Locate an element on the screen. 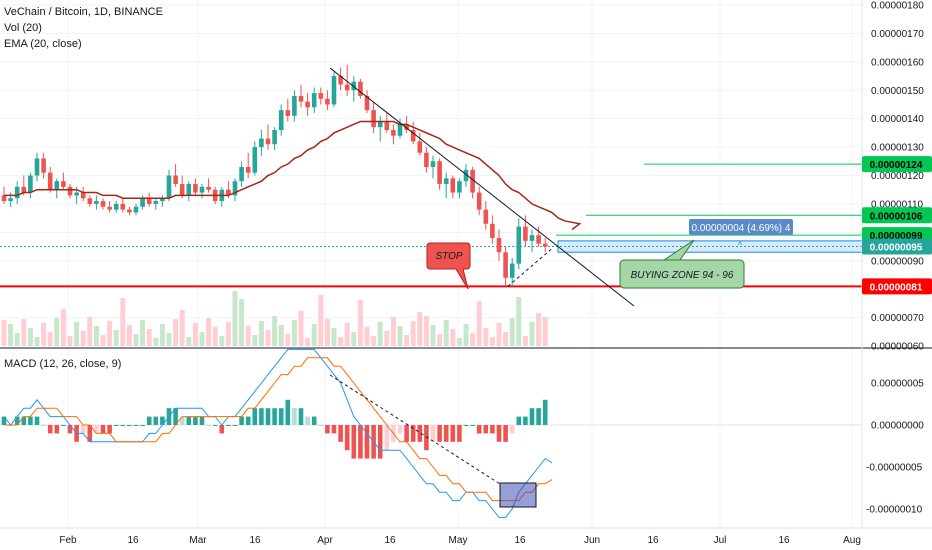 The image size is (932, 550). price-tag-label: 0.00000081 is located at coordinates (896, 287).